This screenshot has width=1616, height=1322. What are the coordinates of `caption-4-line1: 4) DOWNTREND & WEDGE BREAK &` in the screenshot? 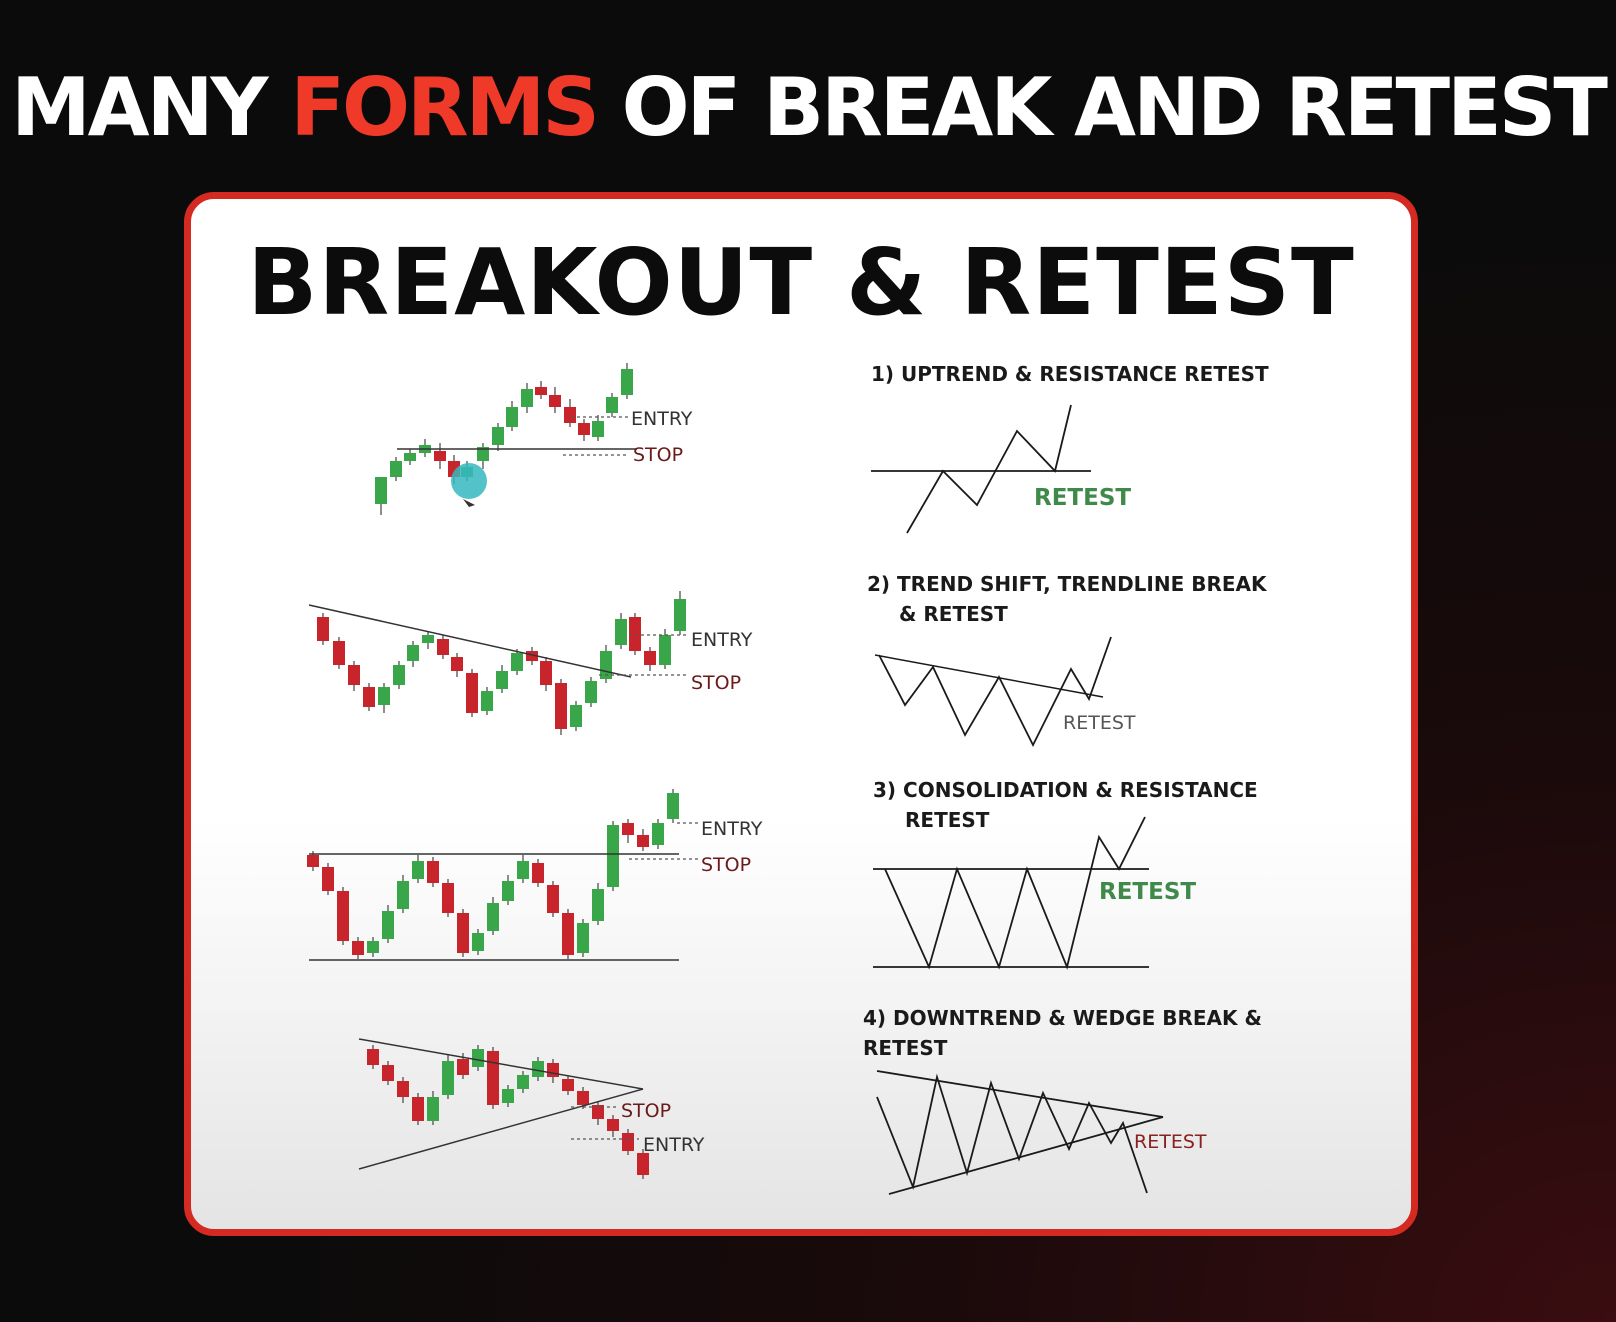 It's located at (1062, 1018).